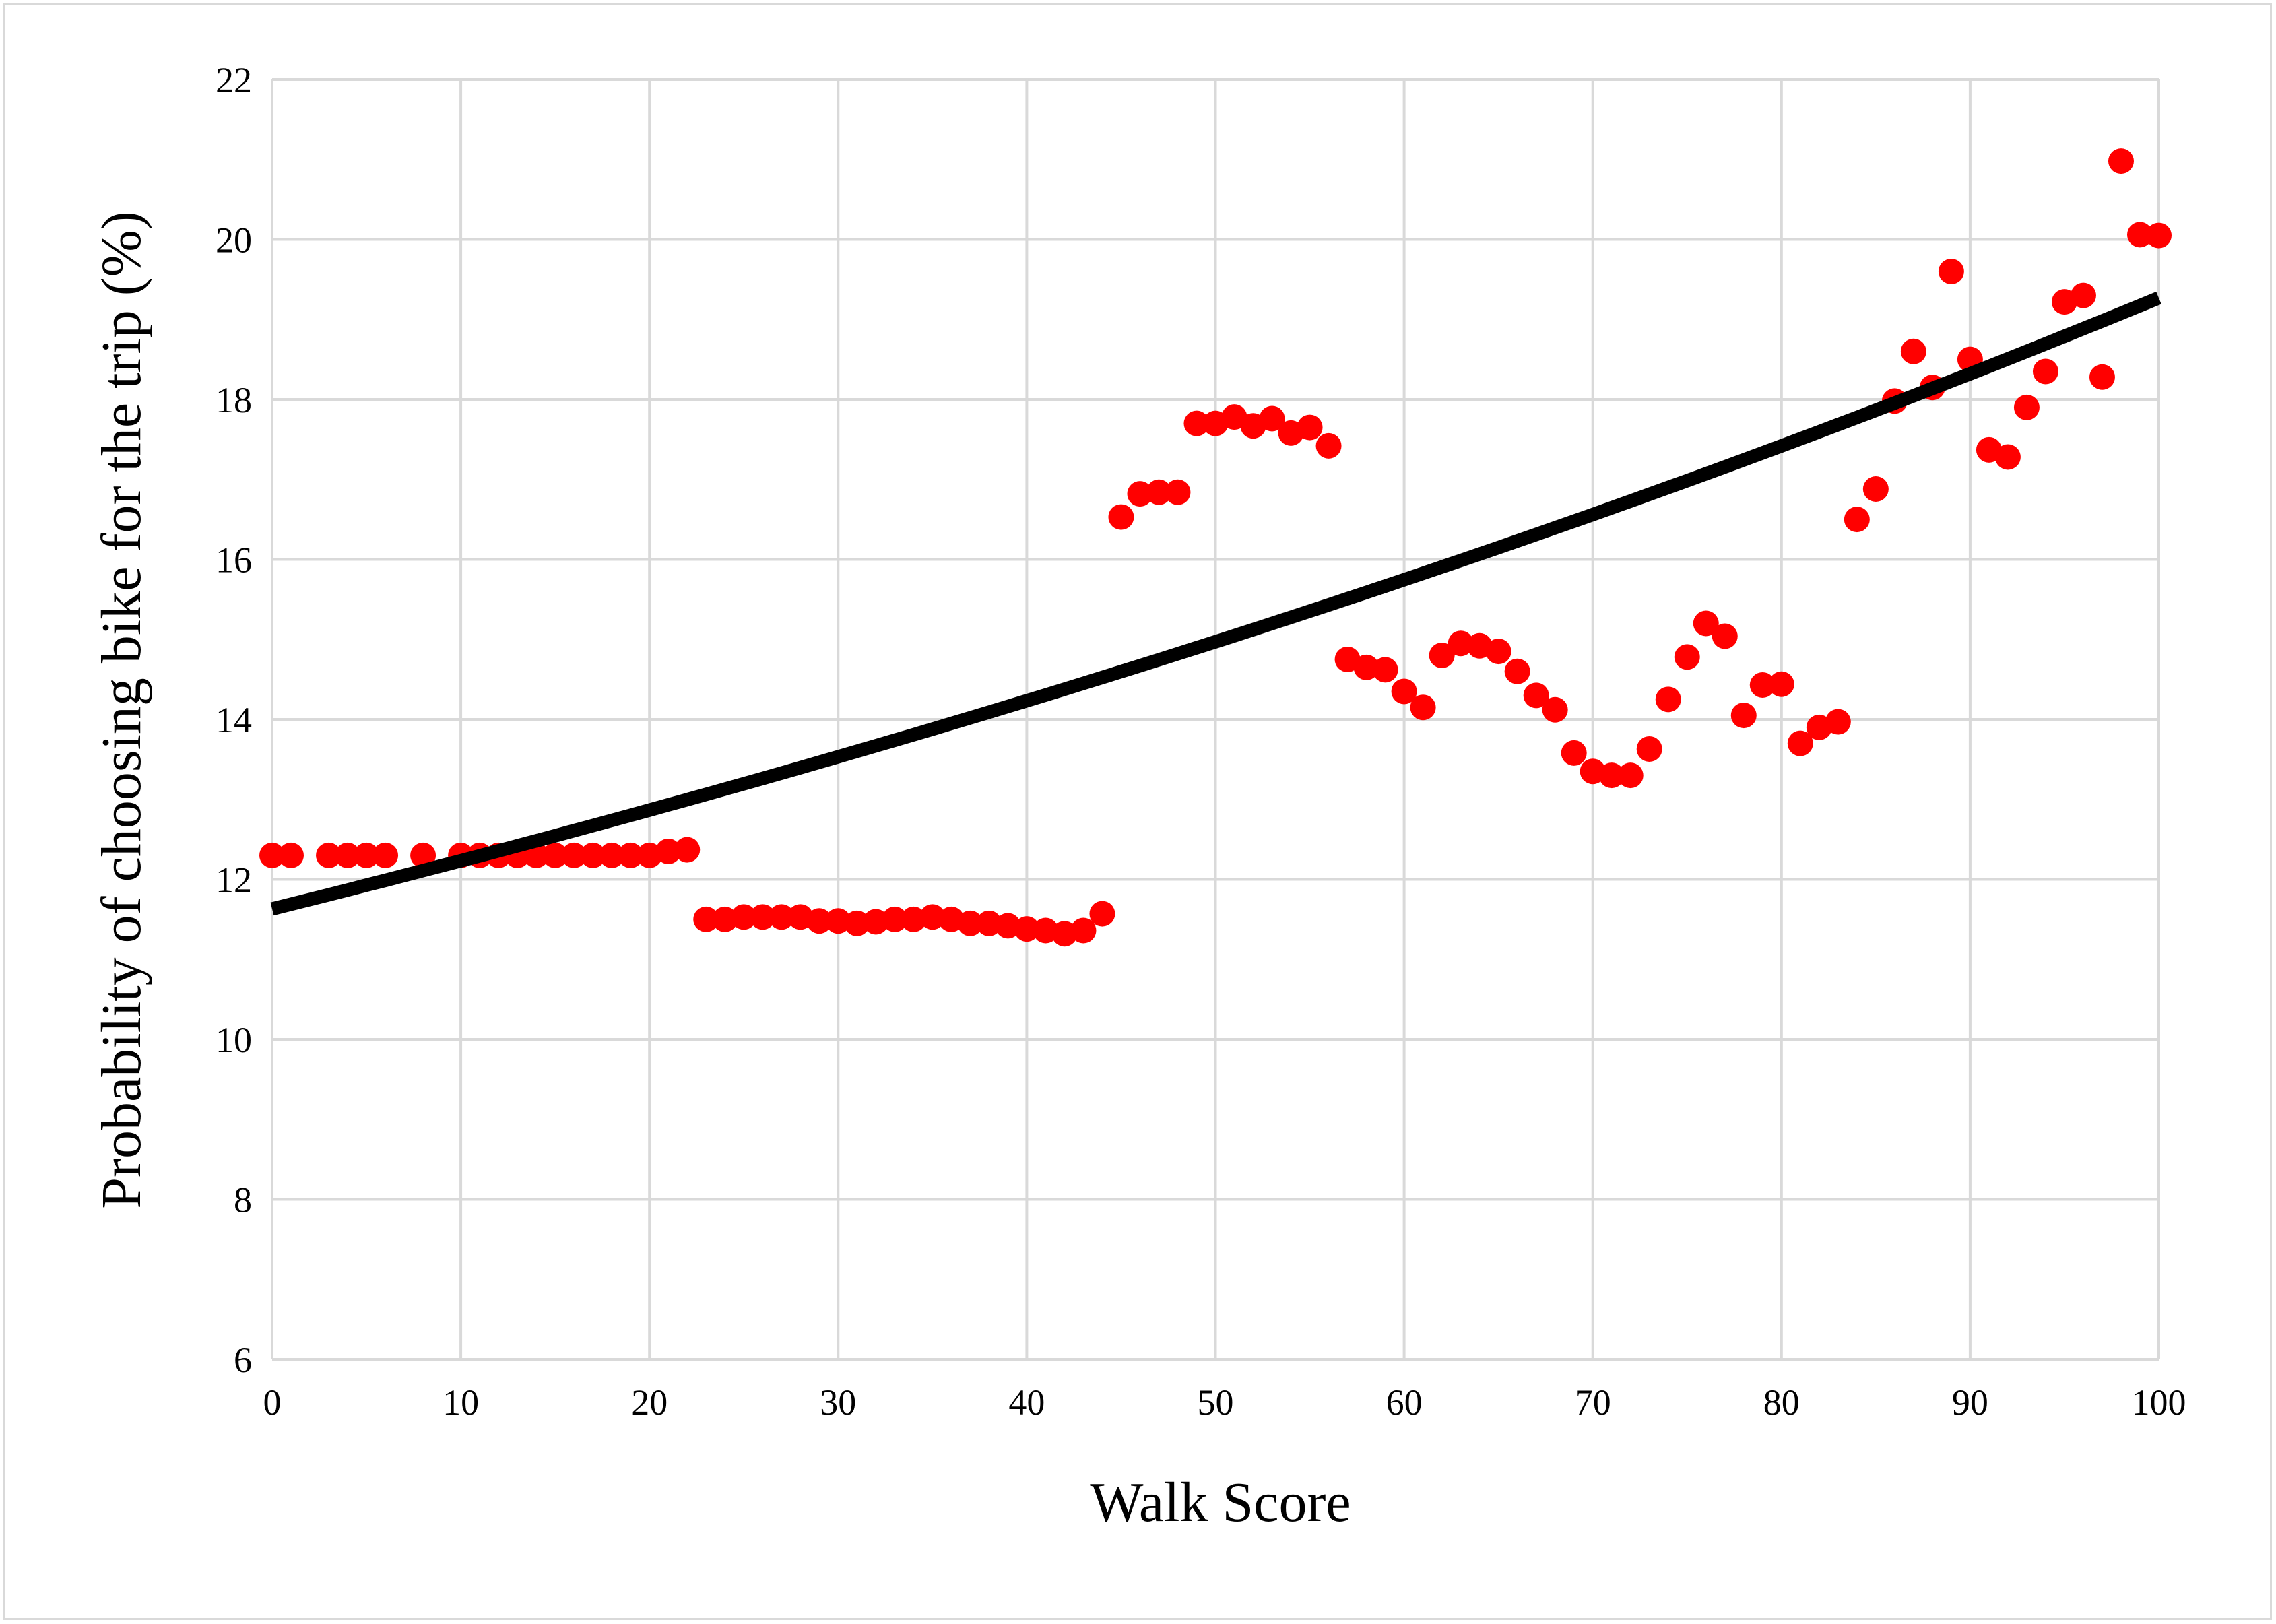 The width and height of the screenshot is (2276, 1624). Describe the element at coordinates (234, 400) in the screenshot. I see `y-tick-label: 18` at that location.